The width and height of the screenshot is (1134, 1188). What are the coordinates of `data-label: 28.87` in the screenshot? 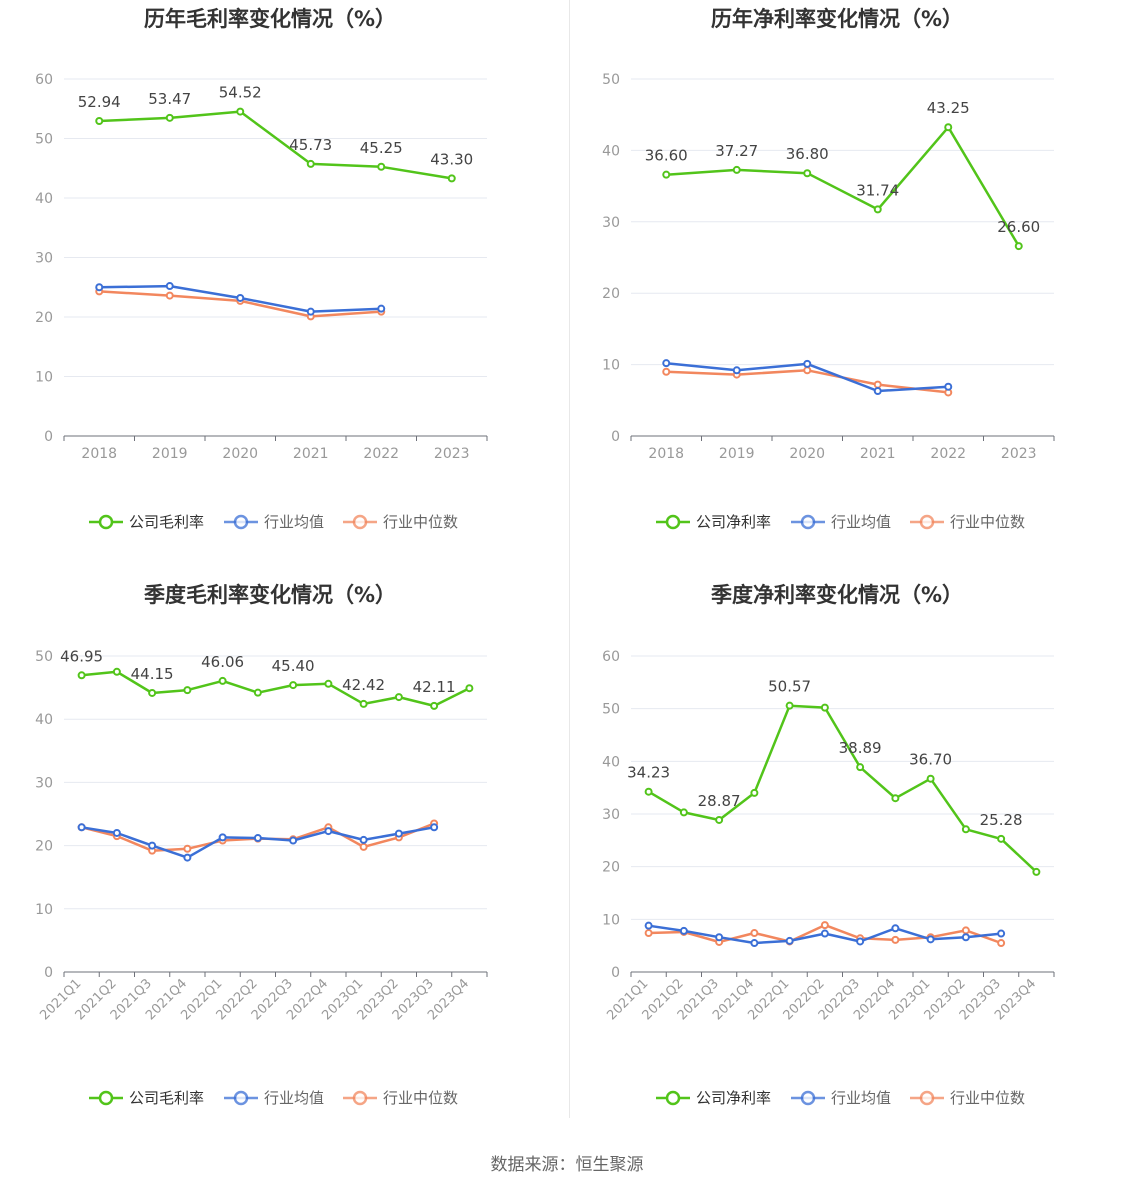 It's located at (719, 801).